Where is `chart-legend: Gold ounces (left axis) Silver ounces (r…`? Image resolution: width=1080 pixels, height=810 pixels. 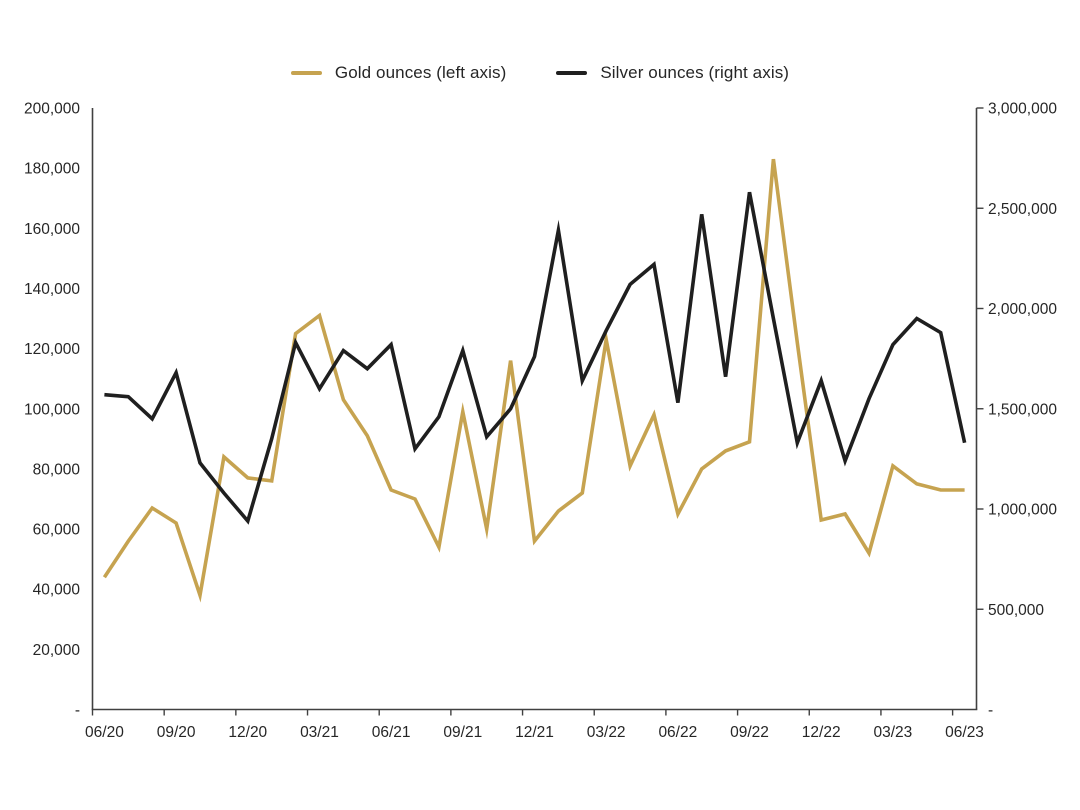
chart-legend: Gold ounces (left axis) Silver ounces (r… is located at coordinates (540, 73).